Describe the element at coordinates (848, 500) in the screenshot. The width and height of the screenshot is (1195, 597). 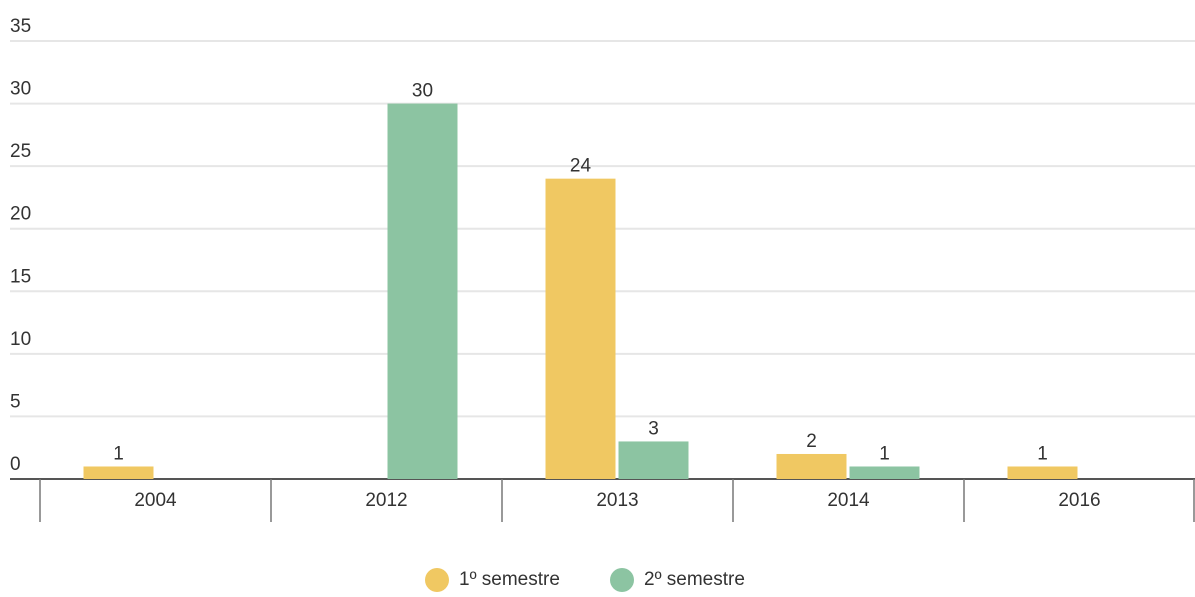
I see `x-tick-label: 2014` at that location.